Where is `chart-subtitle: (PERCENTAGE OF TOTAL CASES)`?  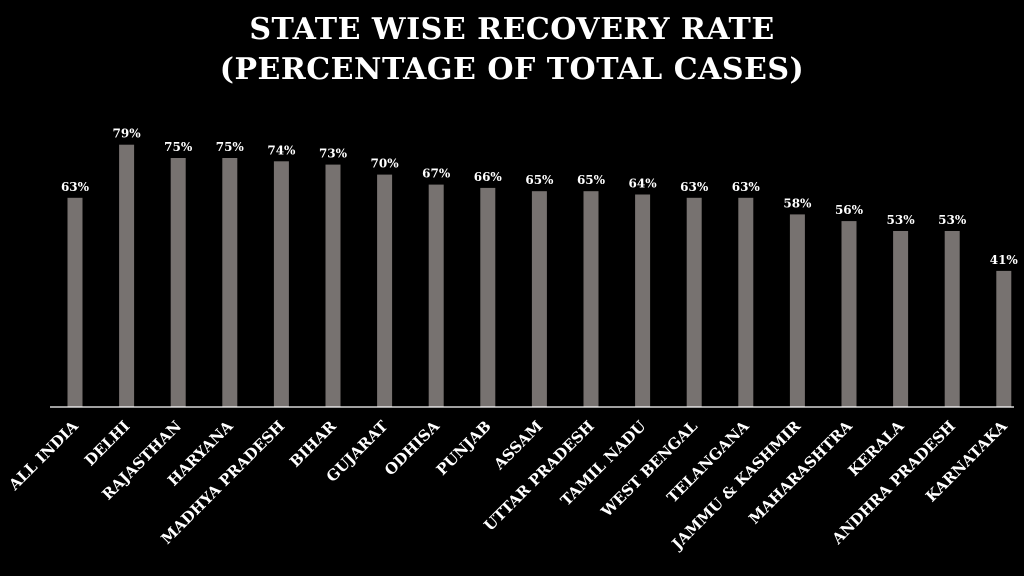 chart-subtitle: (PERCENTAGE OF TOTAL CASES) is located at coordinates (512, 69).